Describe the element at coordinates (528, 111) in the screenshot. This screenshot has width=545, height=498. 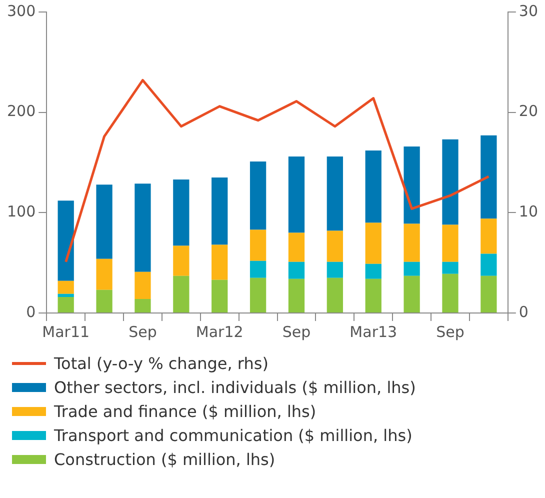
I see `y2-tick-label: 20` at that location.